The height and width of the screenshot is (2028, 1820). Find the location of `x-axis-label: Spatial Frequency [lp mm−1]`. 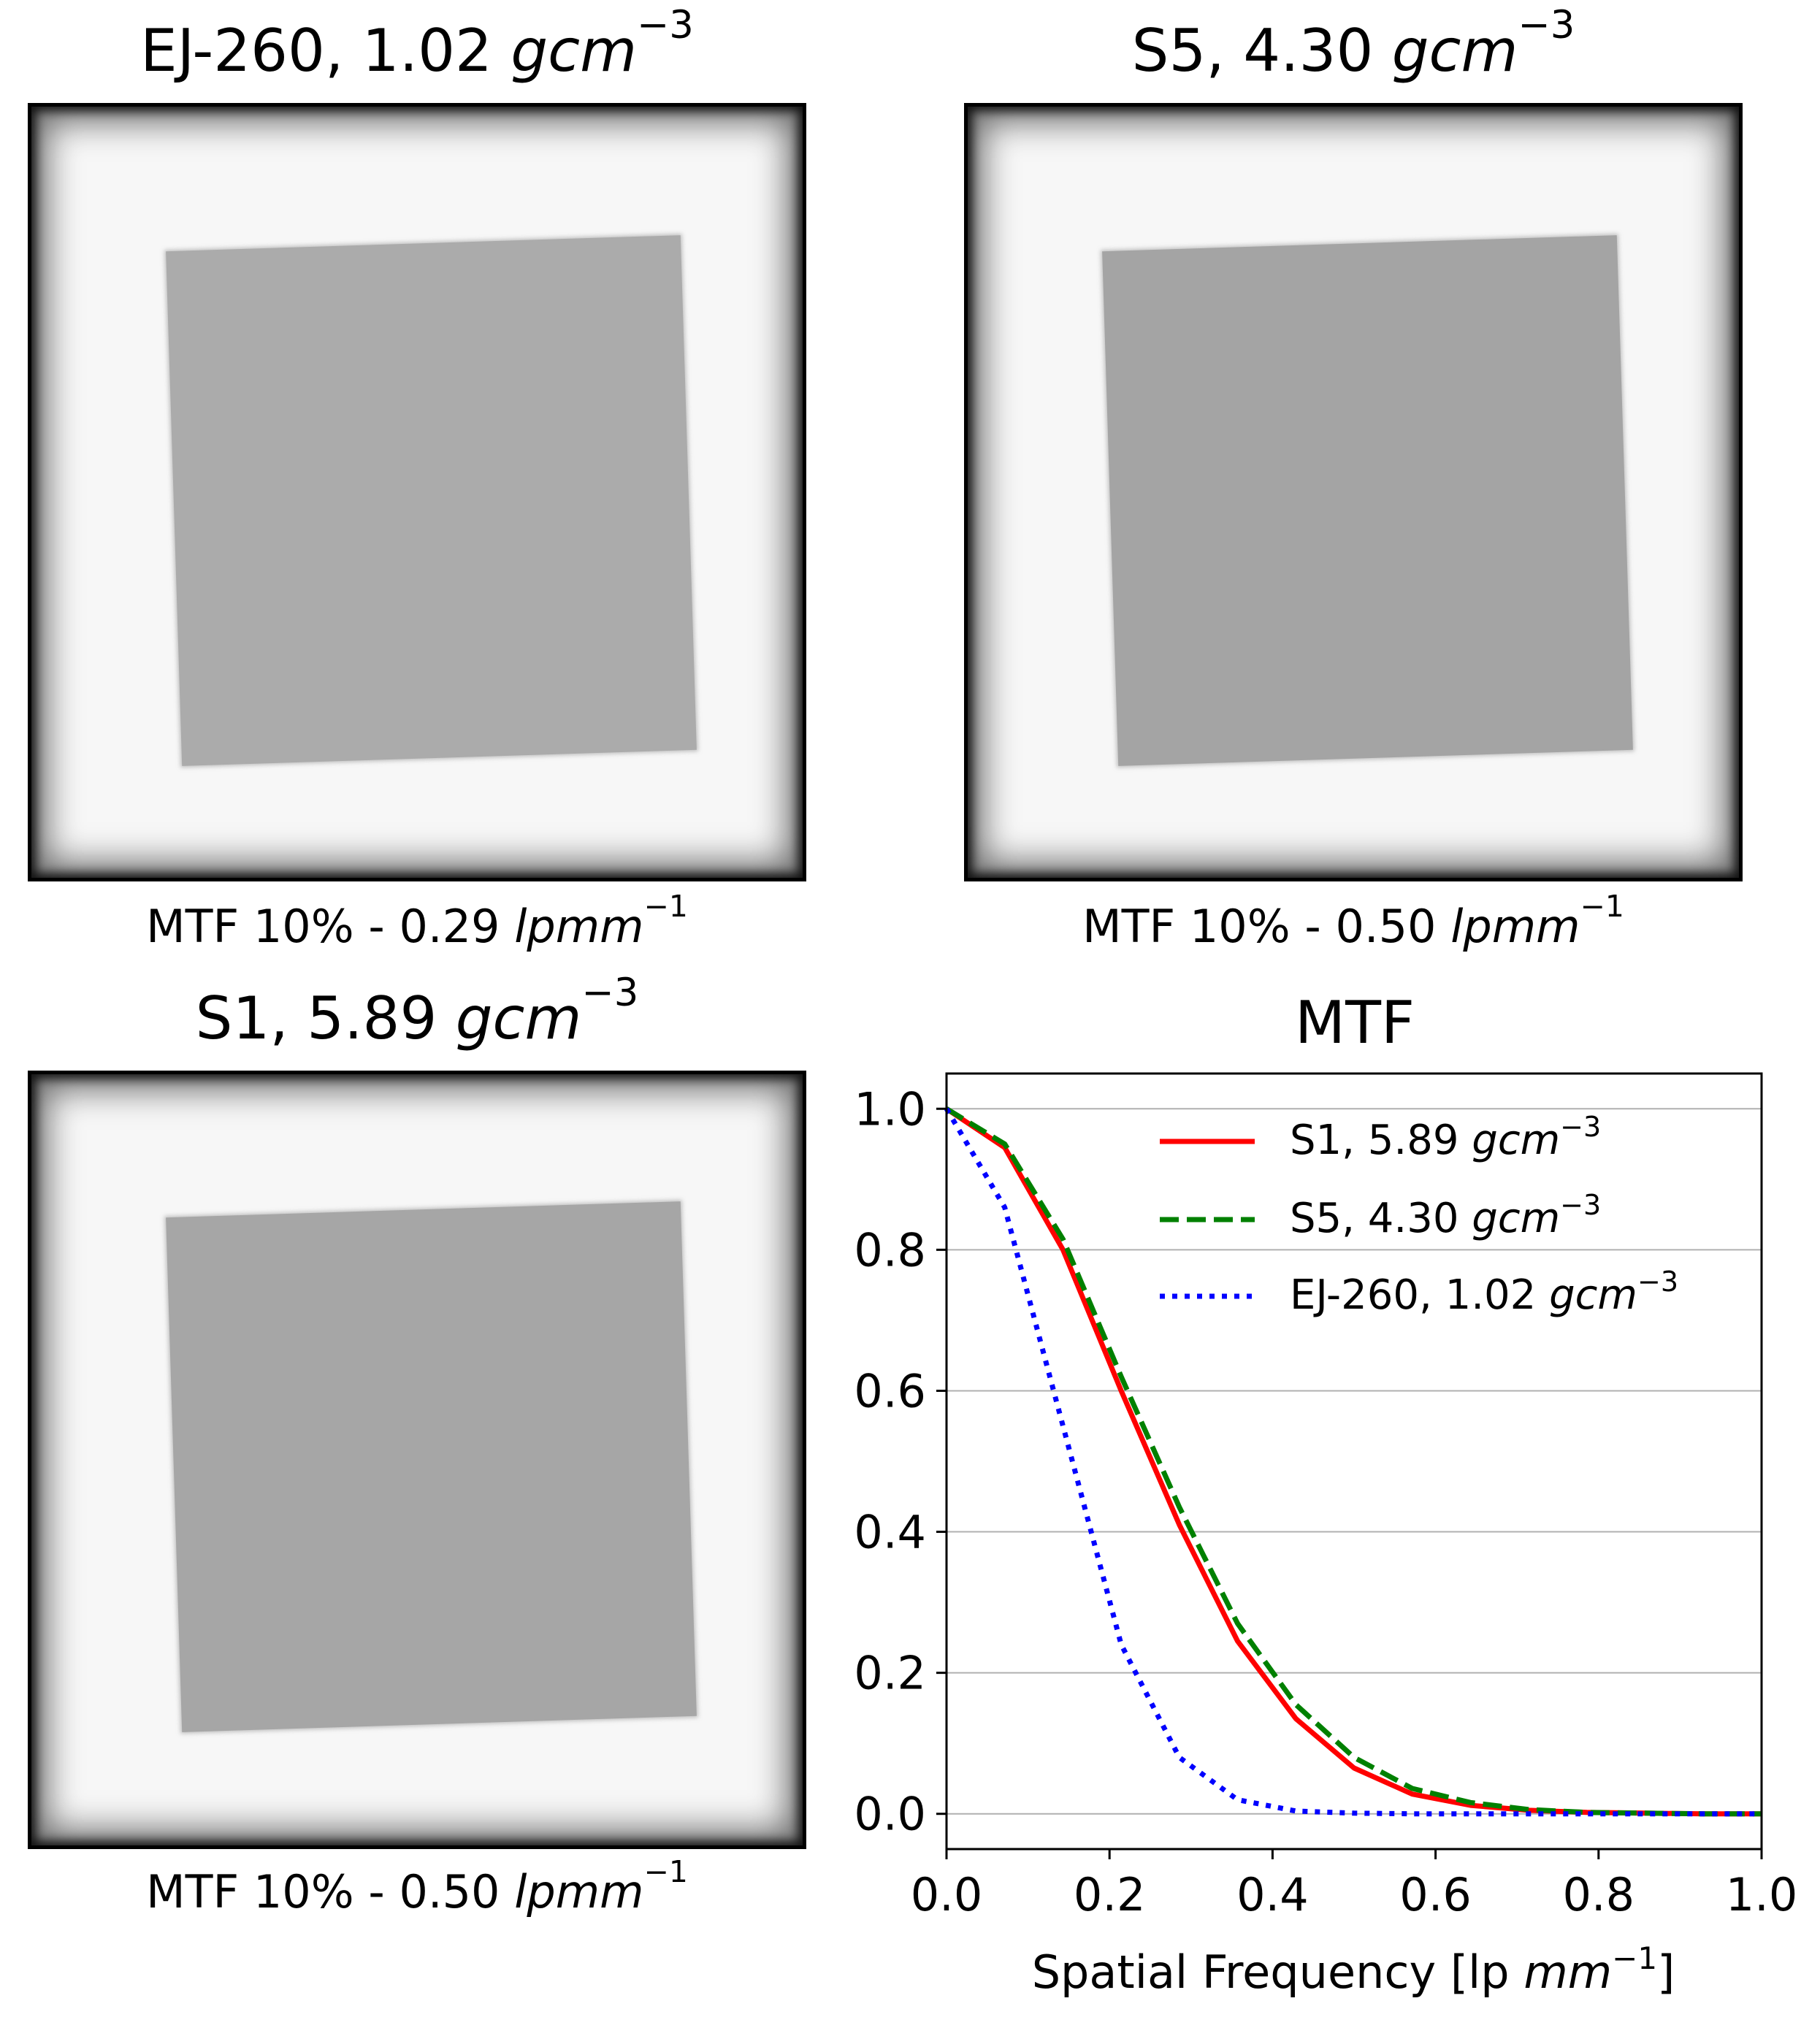

x-axis-label: Spatial Frequency [lp mm−1] is located at coordinates (1353, 1970).